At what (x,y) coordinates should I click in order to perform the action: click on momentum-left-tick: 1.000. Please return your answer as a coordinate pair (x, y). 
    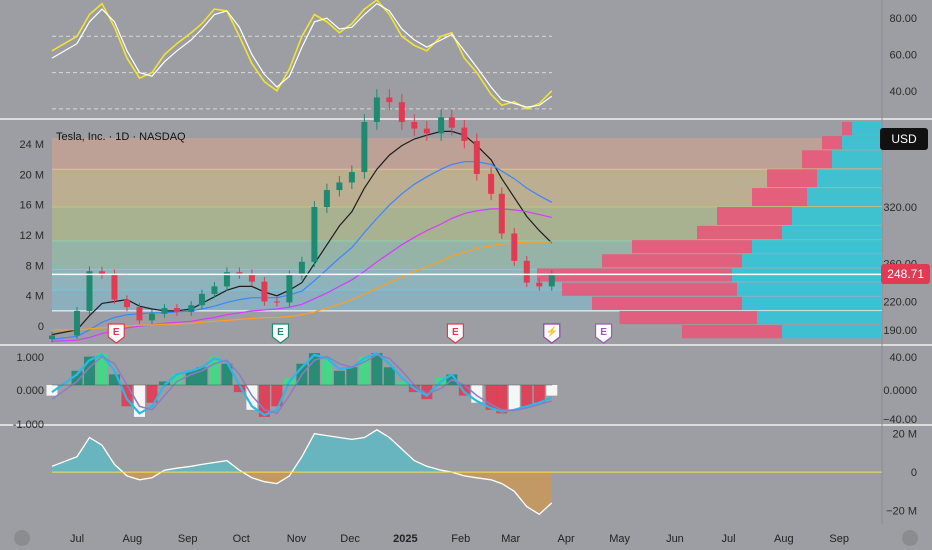
    Looking at the image, I should click on (30, 358).